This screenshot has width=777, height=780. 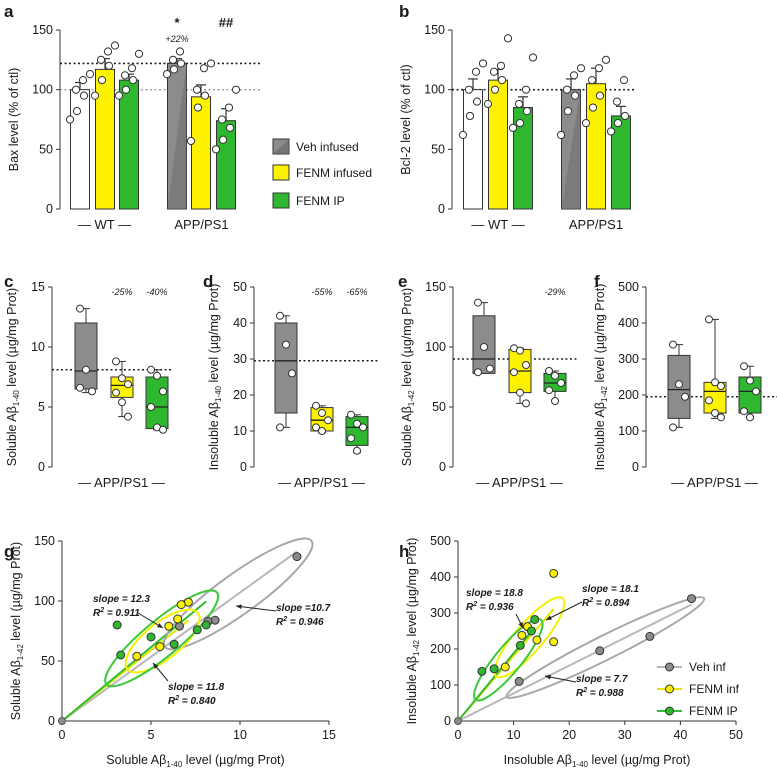 What do you see at coordinates (41, 407) in the screenshot?
I see `y-tick-label: 5` at bounding box center [41, 407].